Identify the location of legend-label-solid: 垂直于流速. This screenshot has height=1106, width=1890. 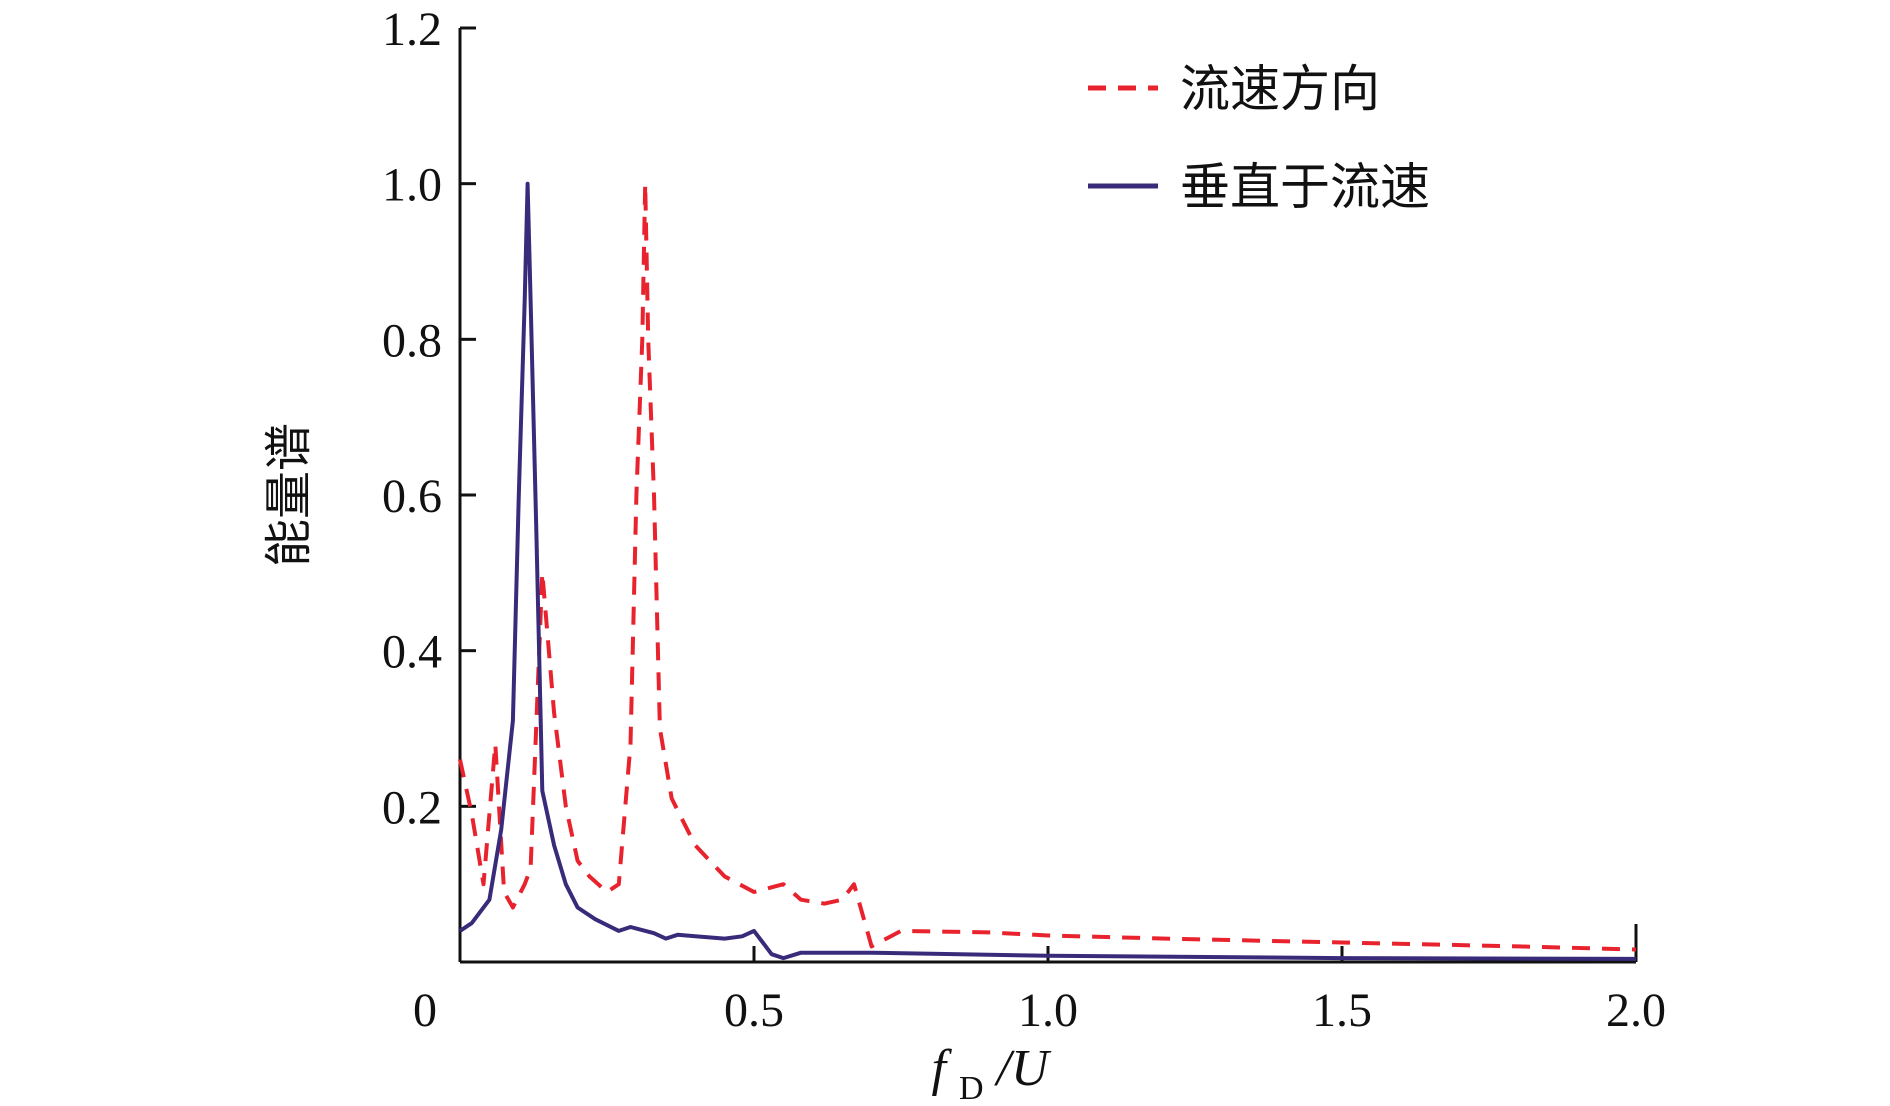
(1305, 187).